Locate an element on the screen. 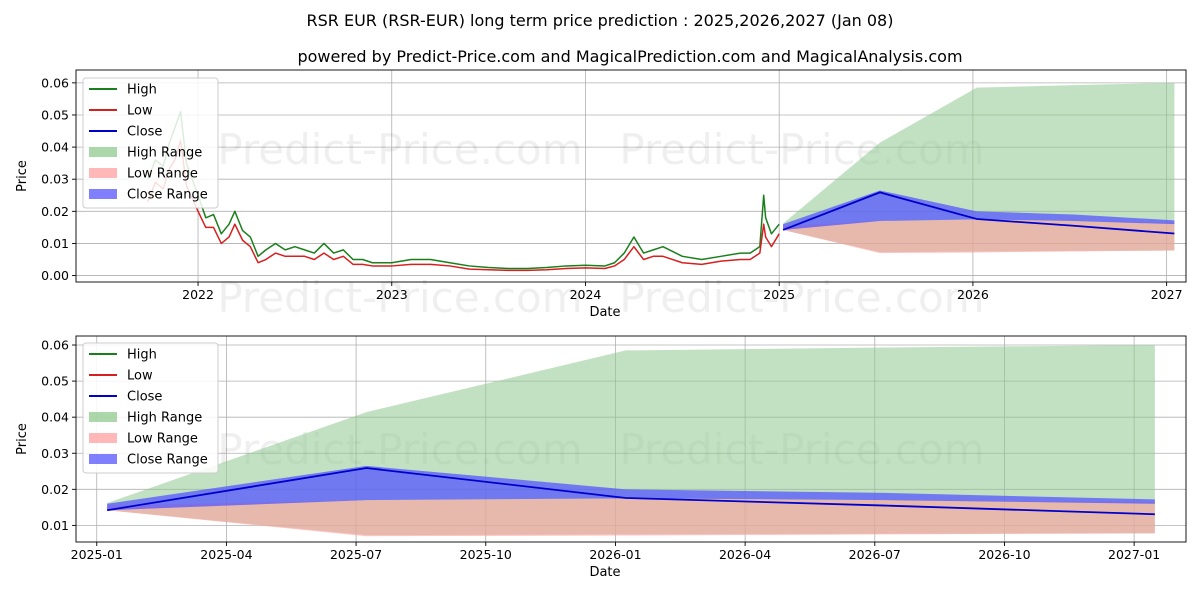 This screenshot has width=1200, height=600. x-tick-label: 2026 is located at coordinates (973, 294).